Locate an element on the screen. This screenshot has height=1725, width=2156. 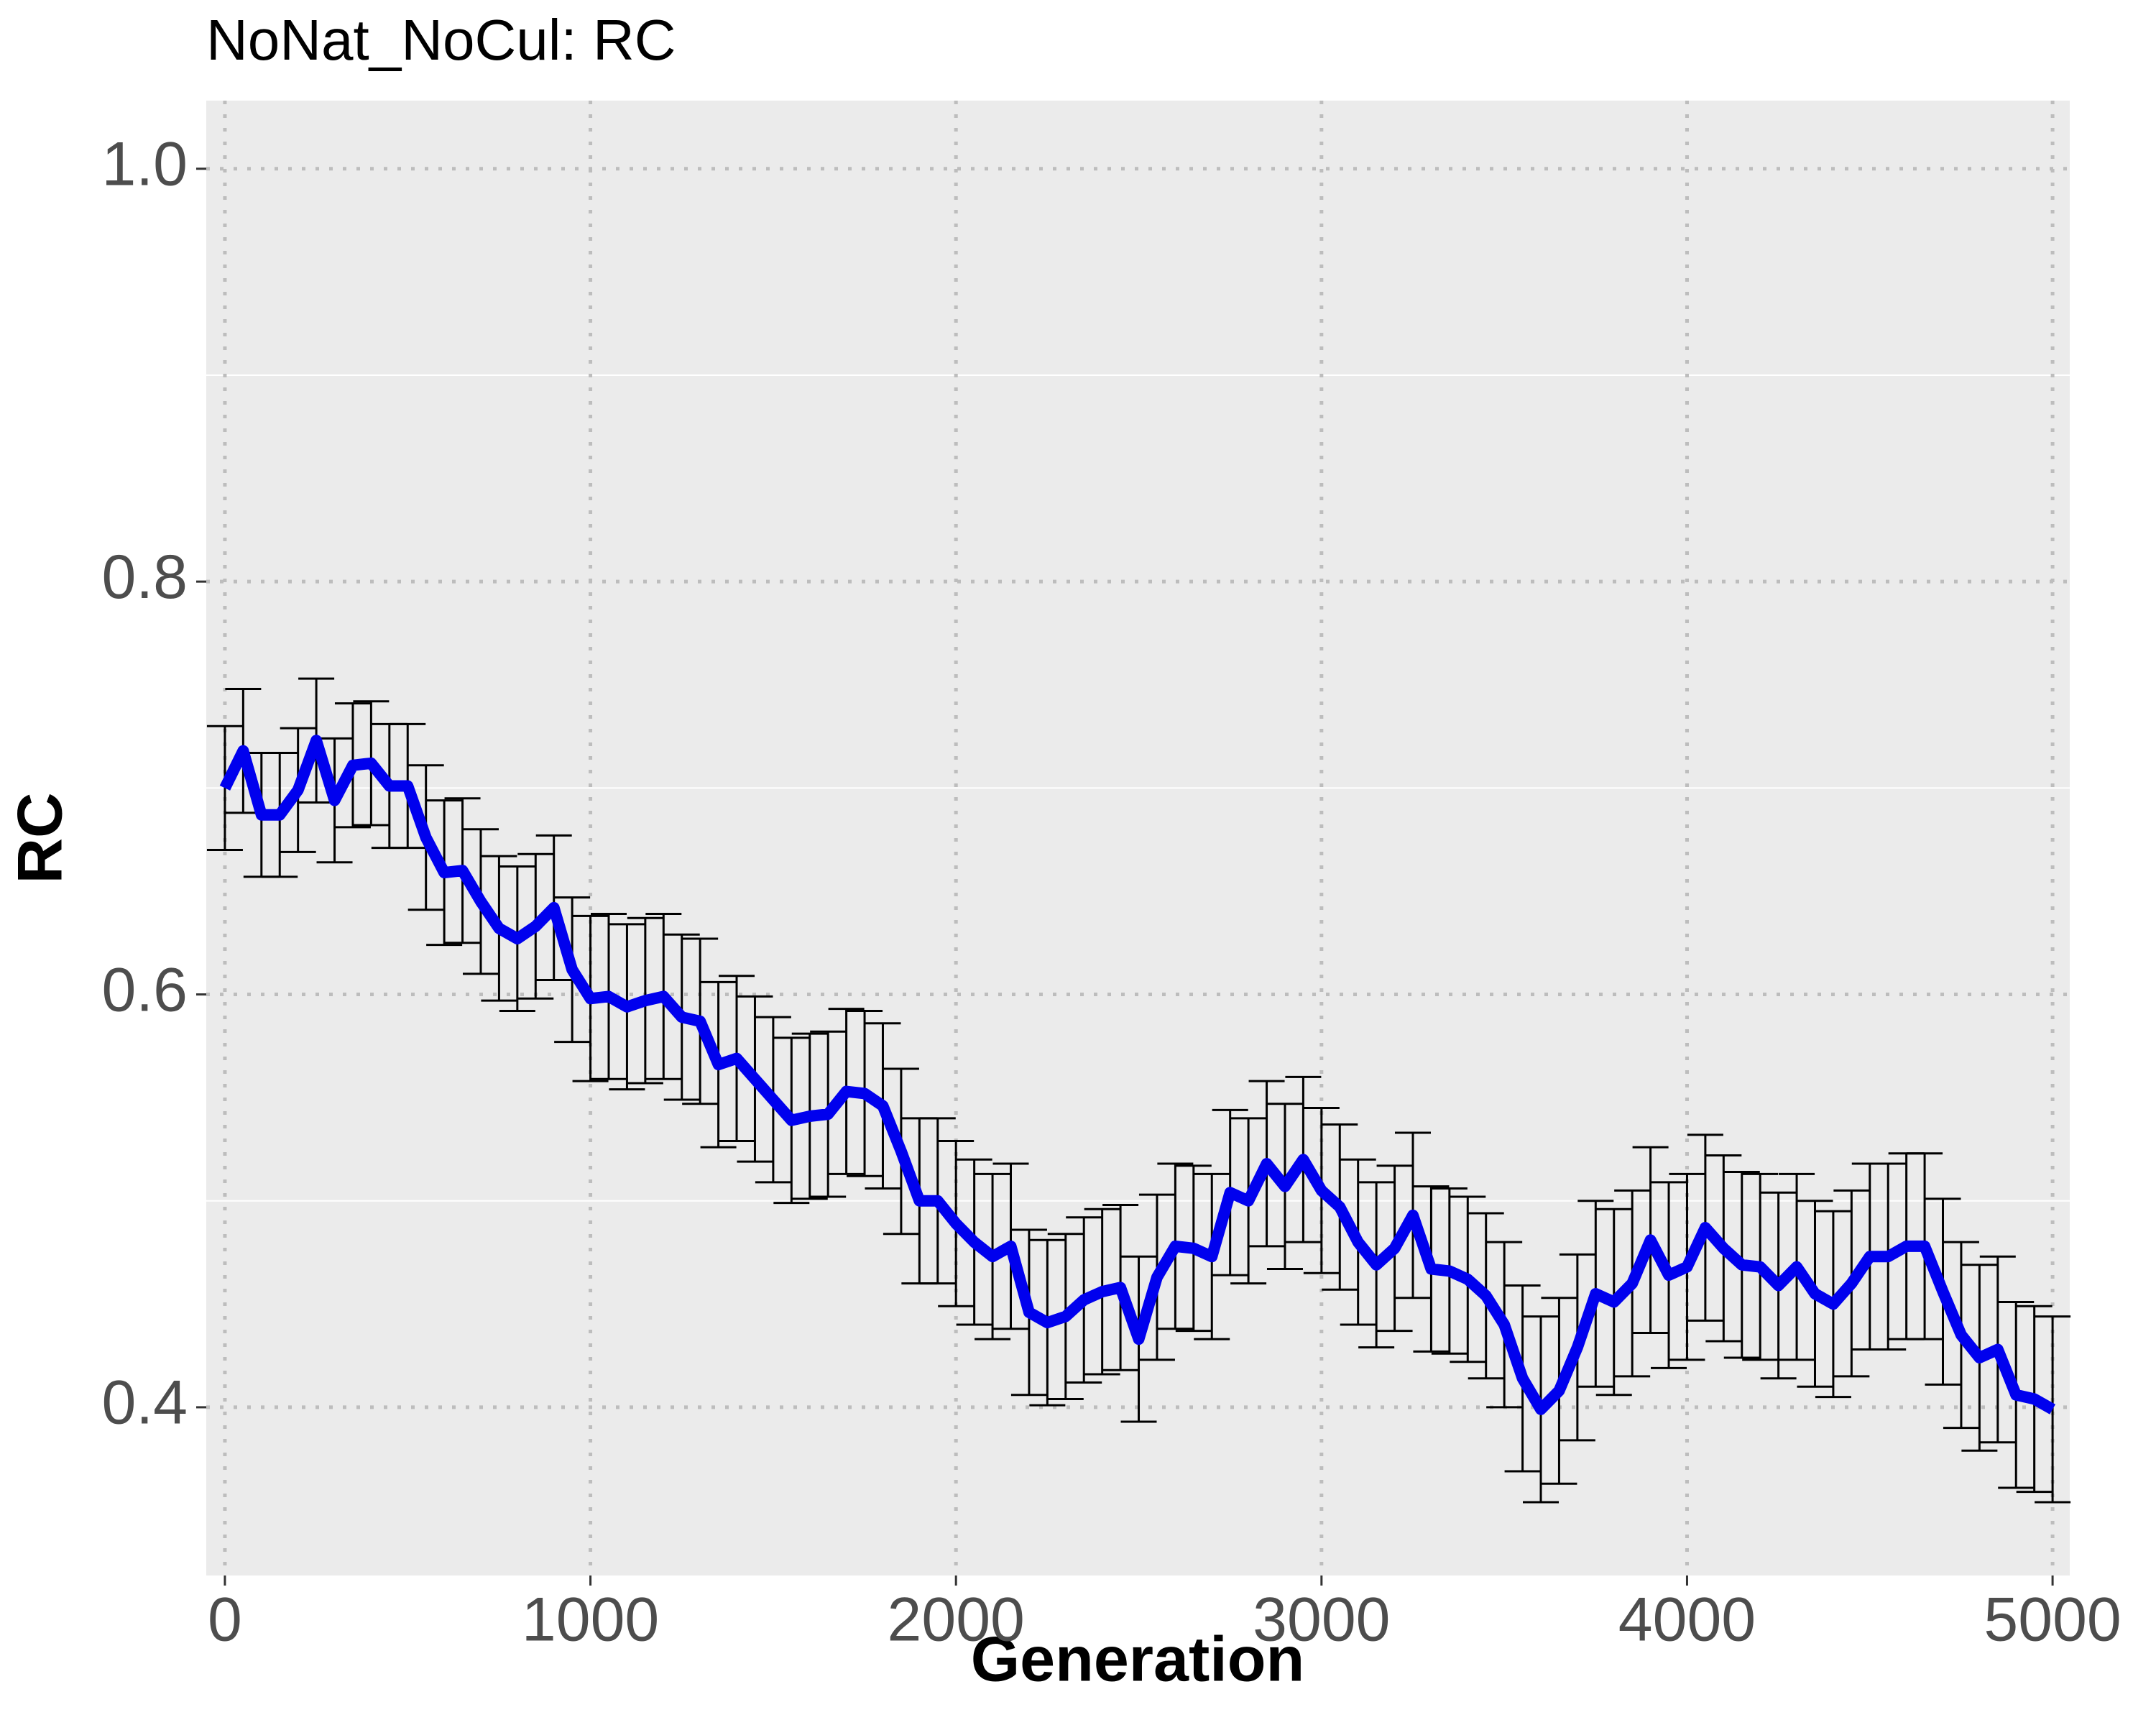
x-tick-label: 5000 is located at coordinates (2052, 1620).